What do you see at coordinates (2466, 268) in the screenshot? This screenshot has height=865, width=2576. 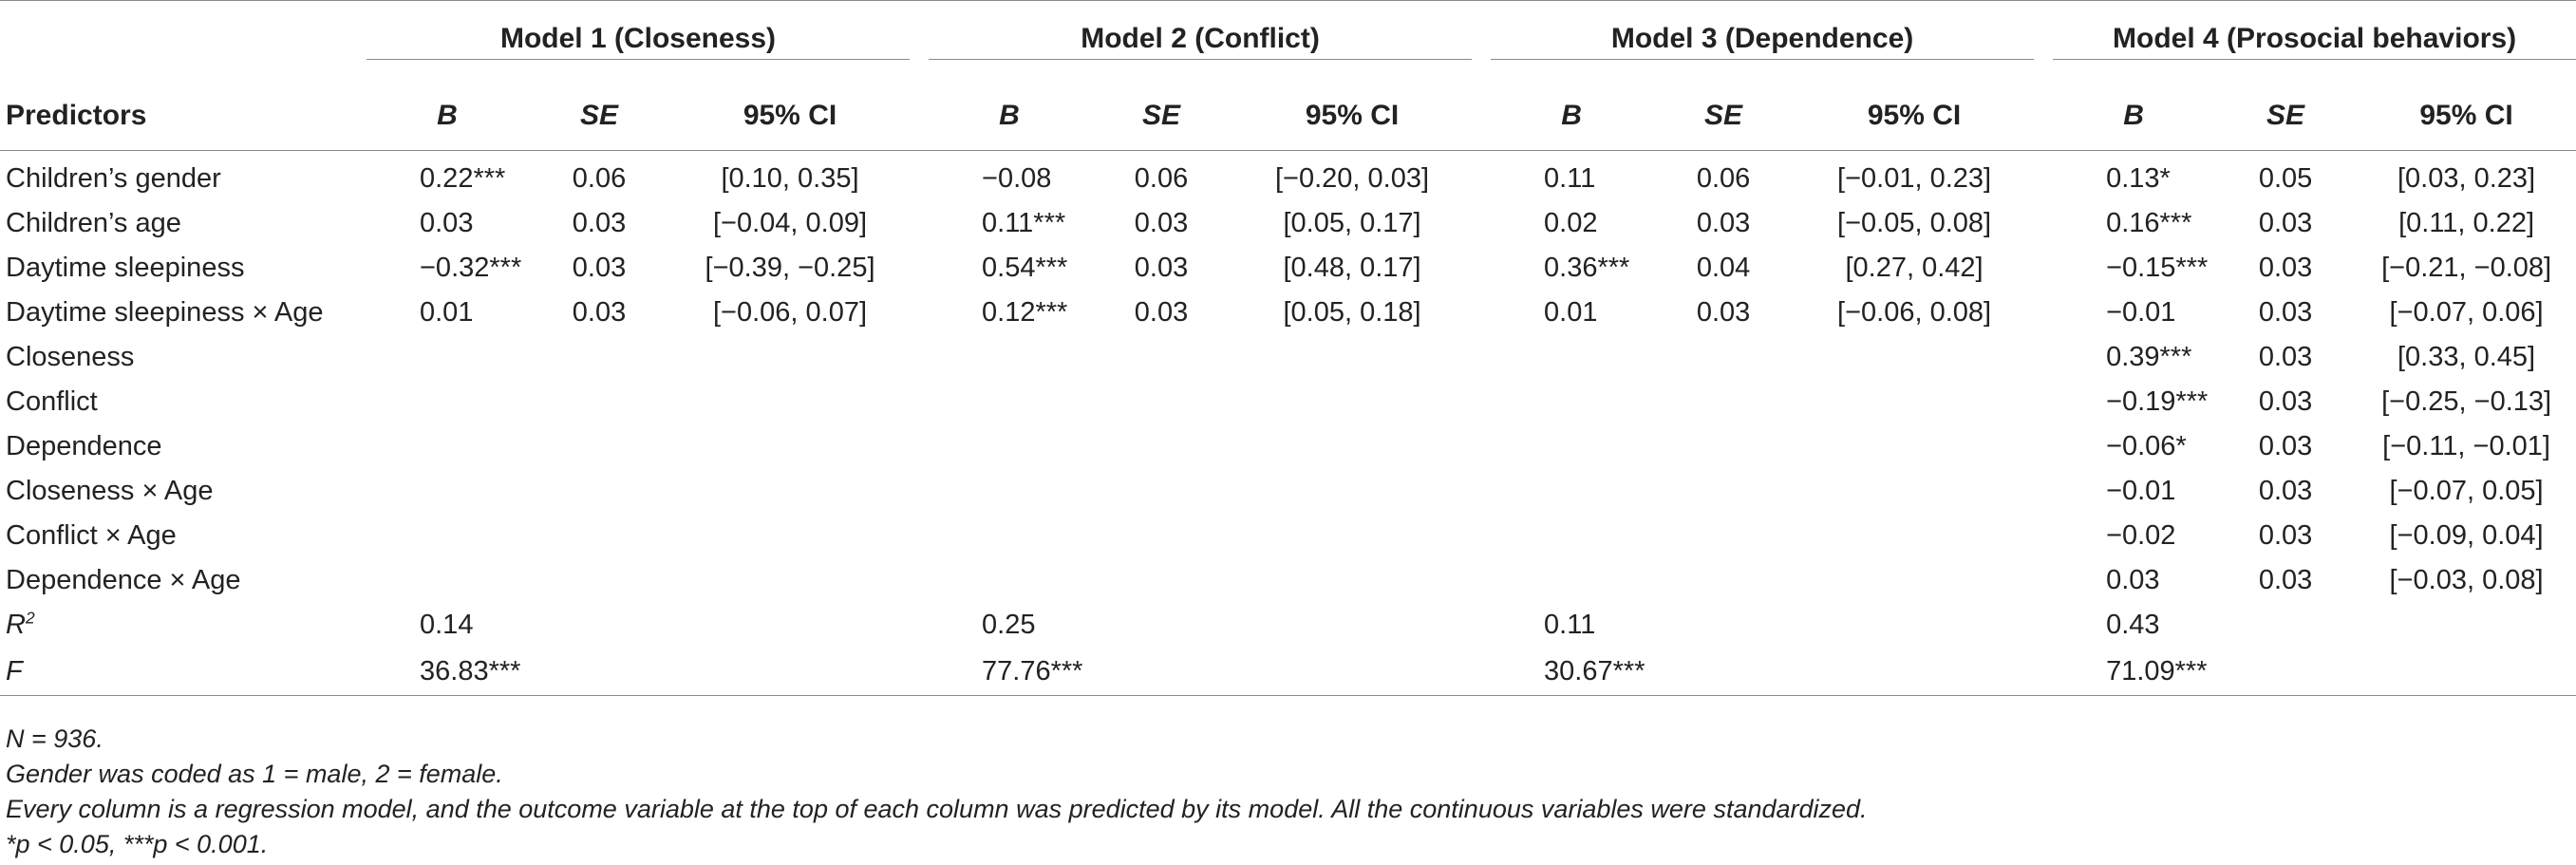 I see `model-4-ci-value: [−0.21, −0.08]` at bounding box center [2466, 268].